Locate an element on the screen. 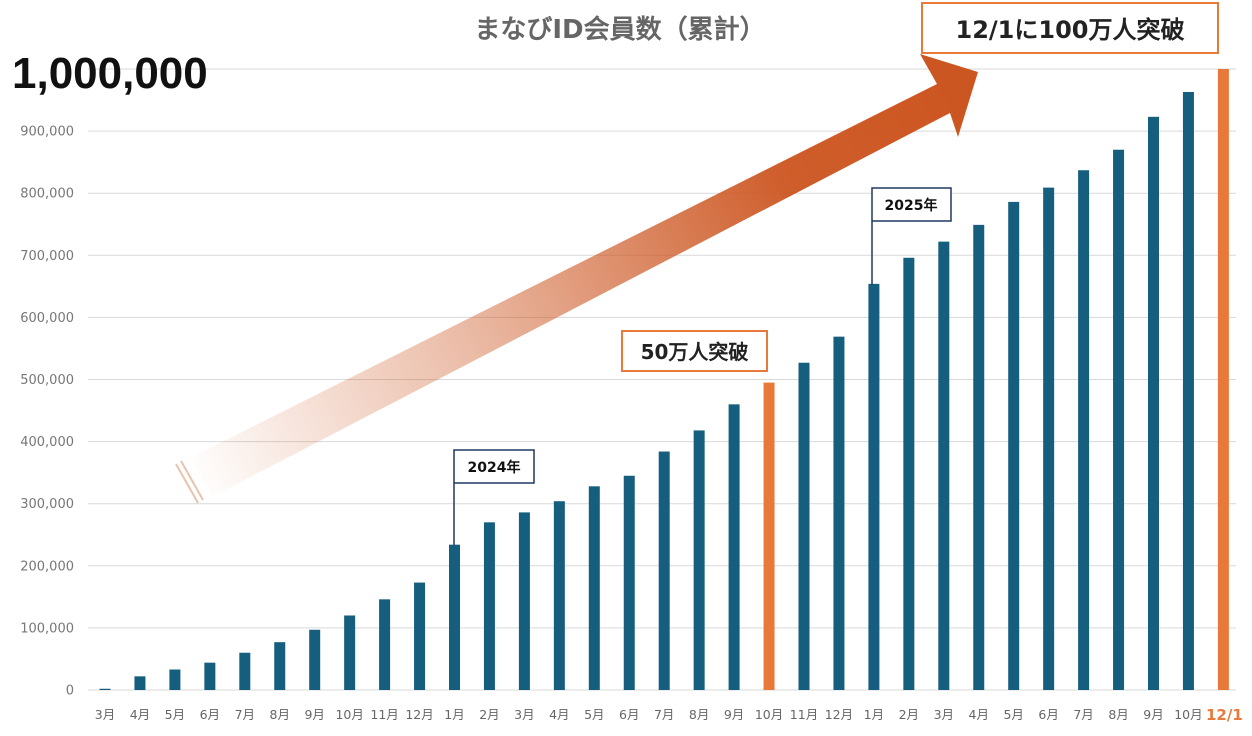  year-marker-2024: 2024年 is located at coordinates (494, 497).